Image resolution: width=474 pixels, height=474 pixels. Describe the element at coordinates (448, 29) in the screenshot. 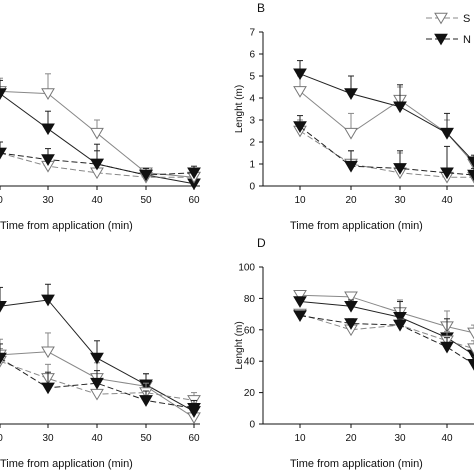

I see `b-legend: SN` at that location.